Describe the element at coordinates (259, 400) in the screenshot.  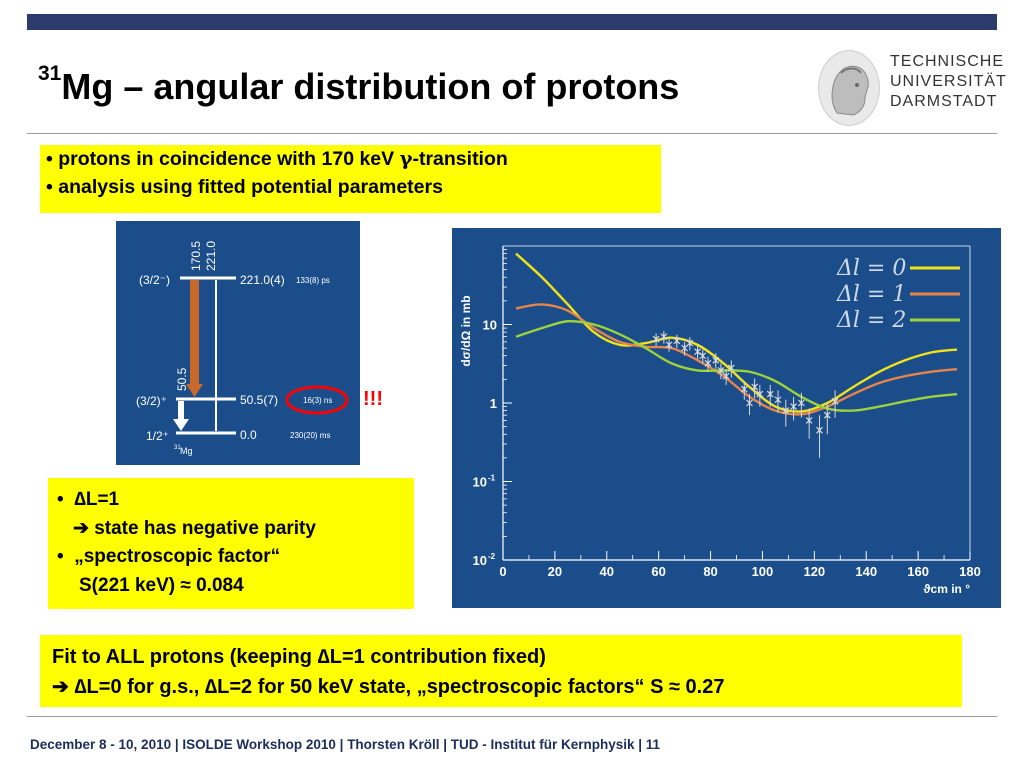
I see `level-energy-505: 50.5(7)` at that location.